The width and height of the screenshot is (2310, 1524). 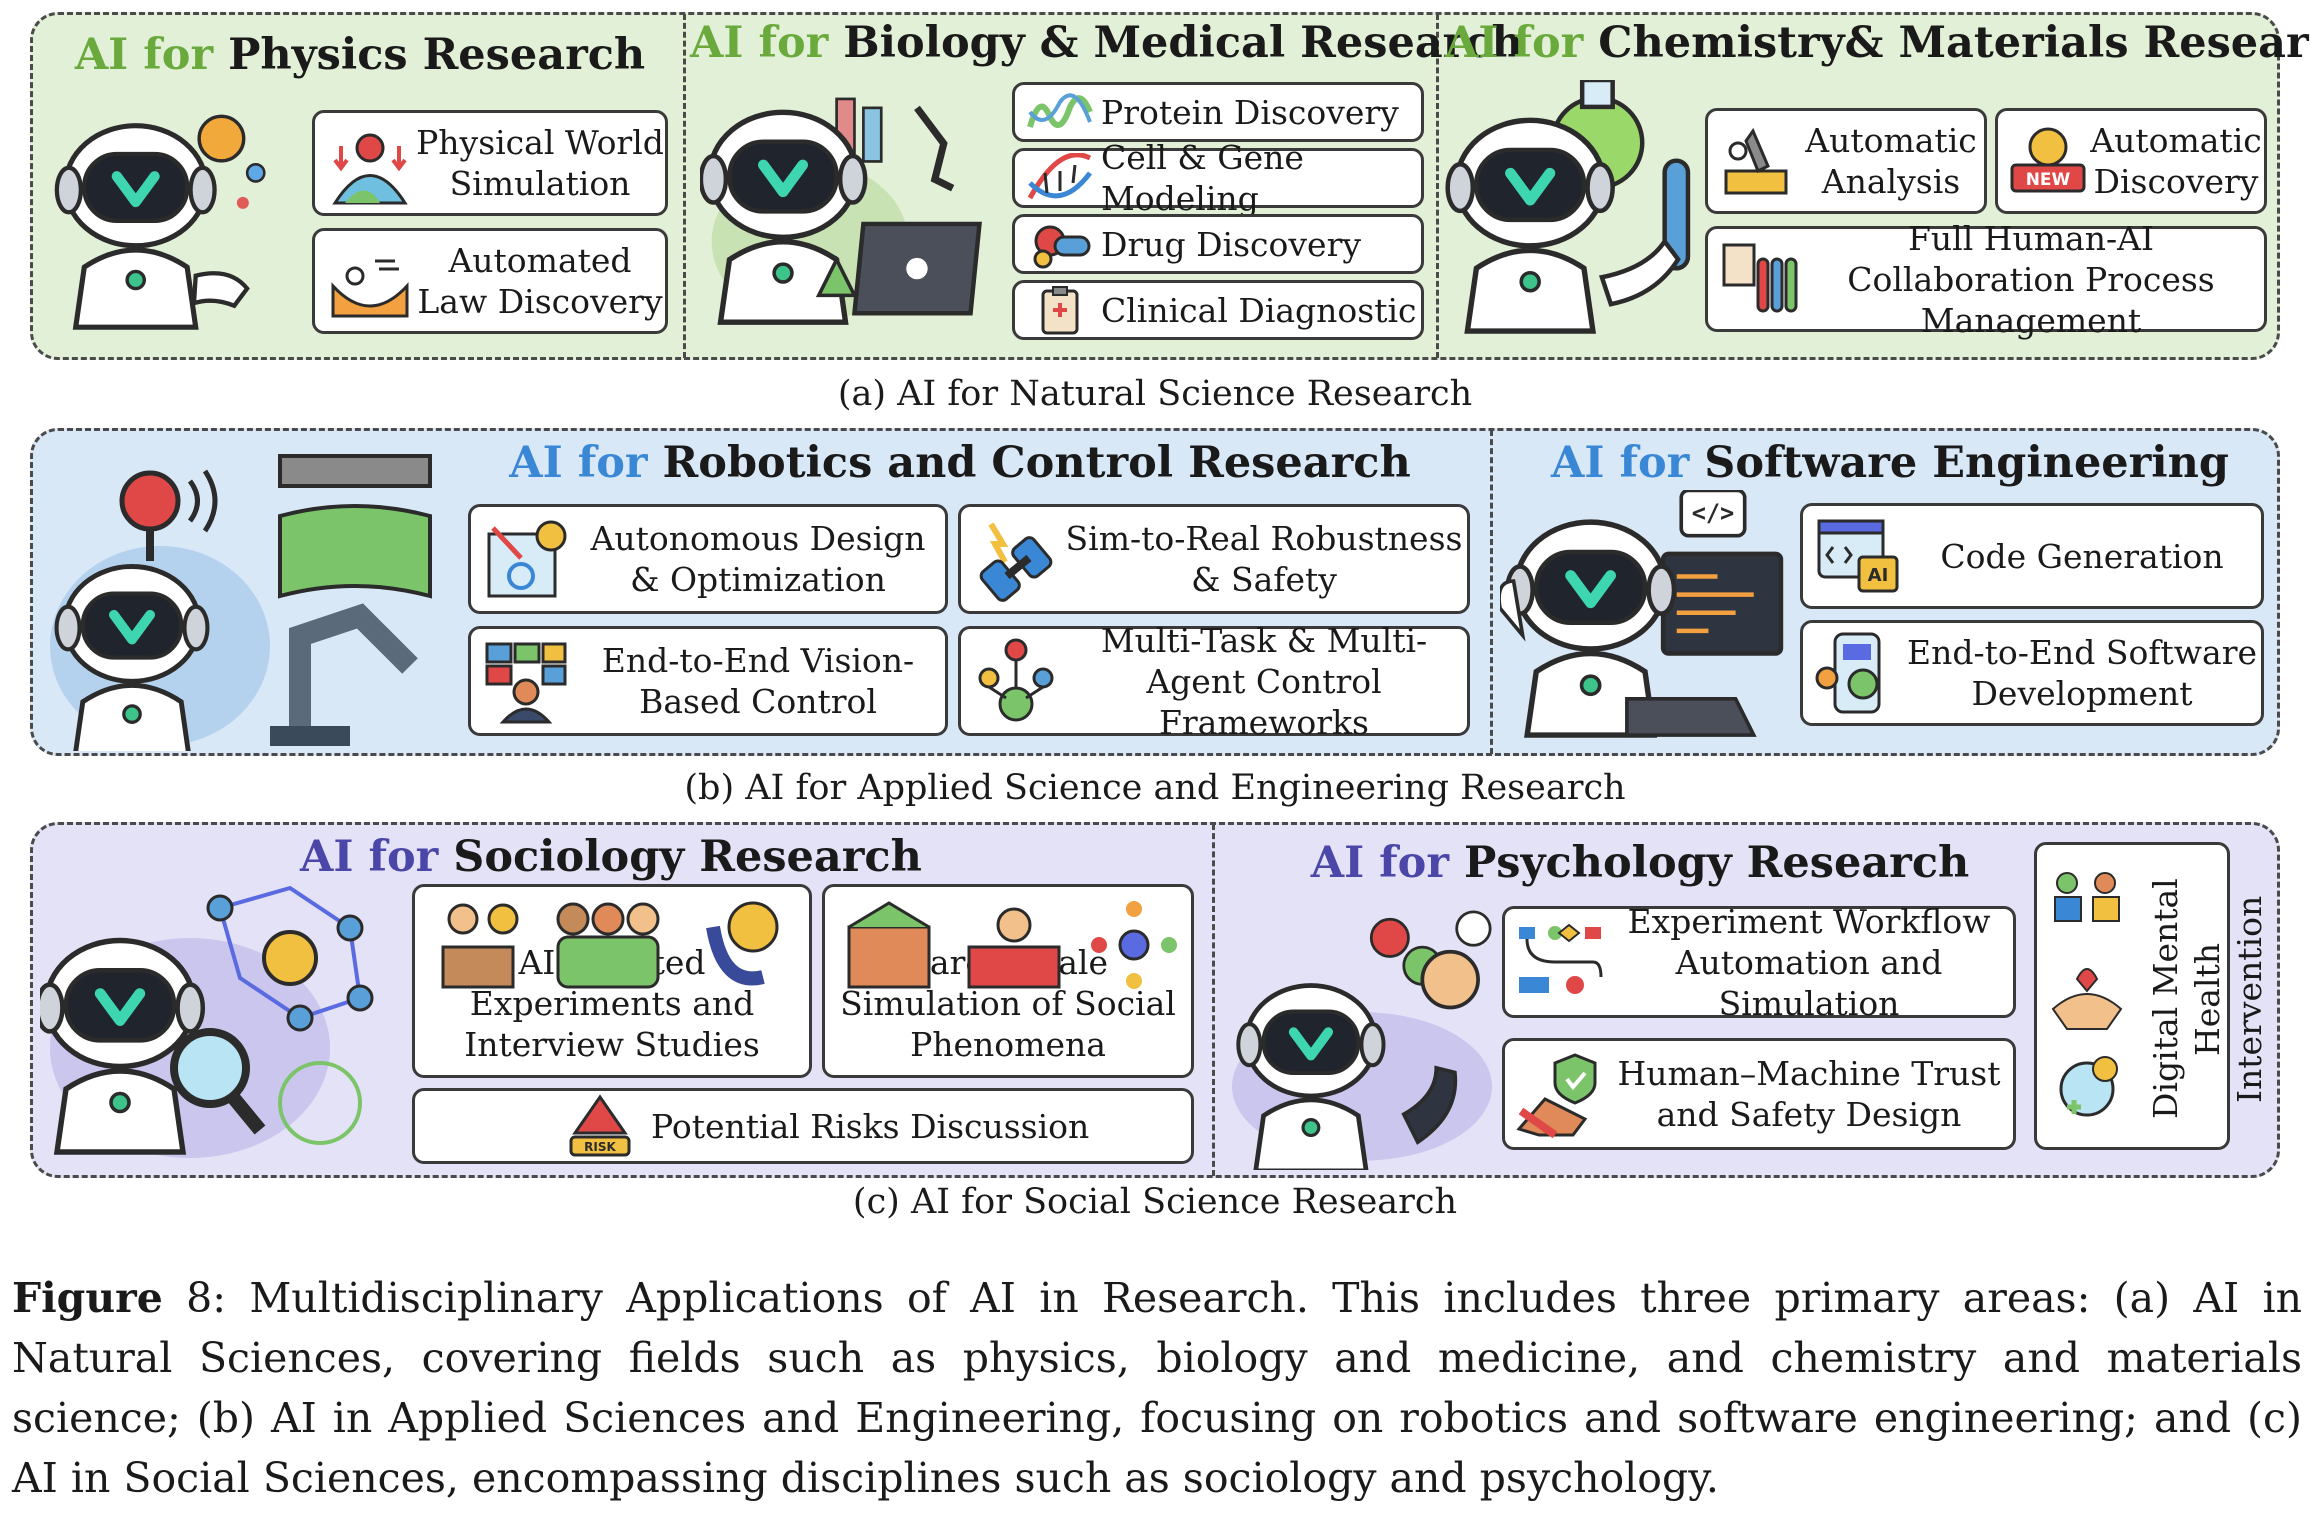 I want to click on dna-icon, so click(x=1059, y=176).